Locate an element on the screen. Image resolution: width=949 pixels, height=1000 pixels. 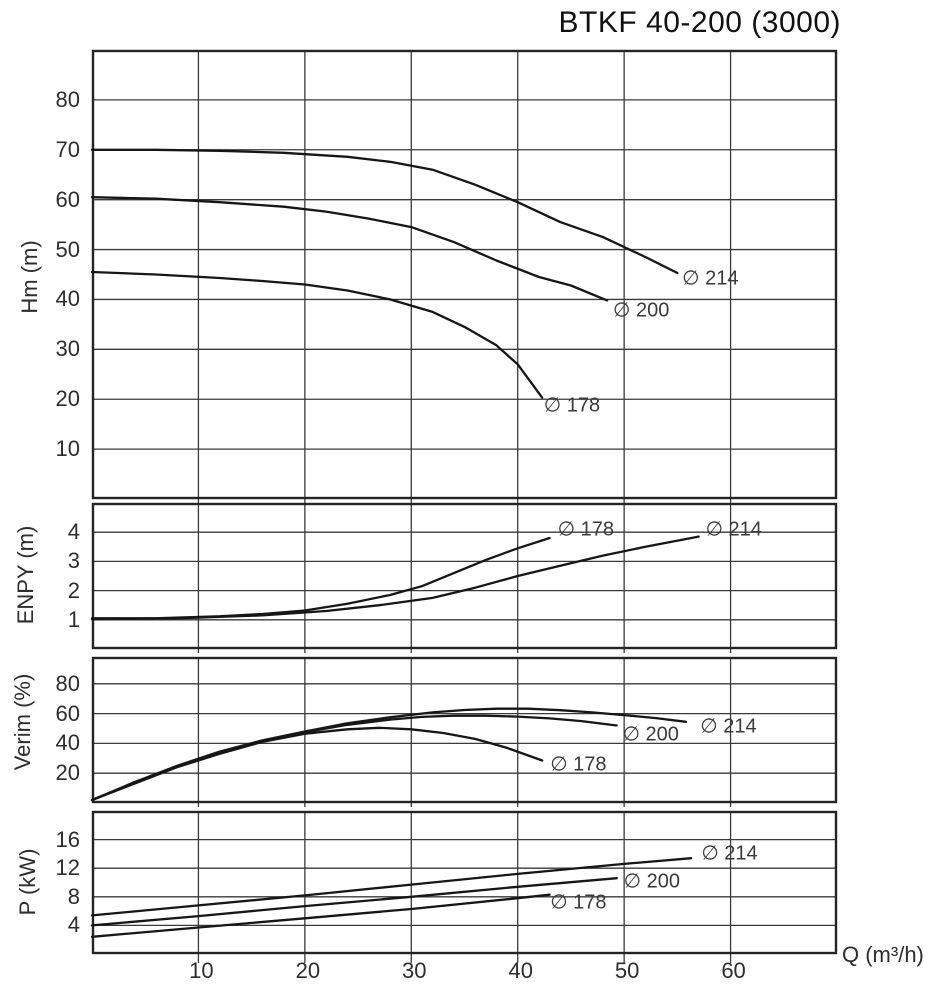
y-tick-head-10: 10 is located at coordinates (67, 449).